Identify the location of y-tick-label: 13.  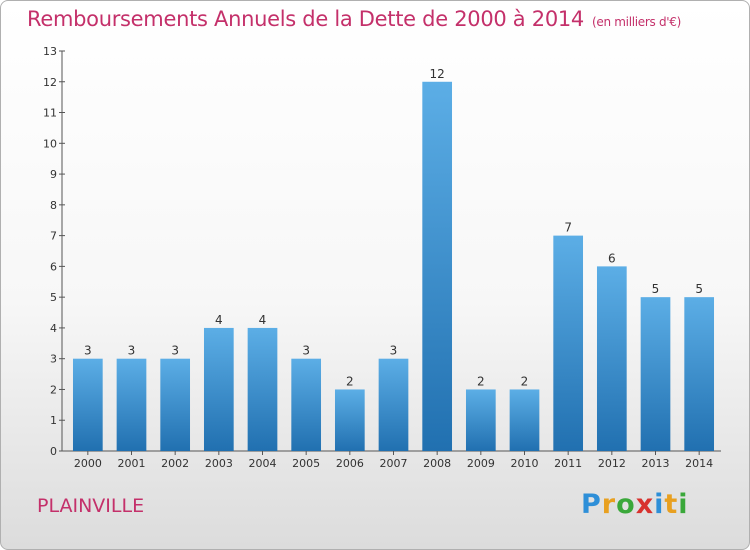
(50, 51).